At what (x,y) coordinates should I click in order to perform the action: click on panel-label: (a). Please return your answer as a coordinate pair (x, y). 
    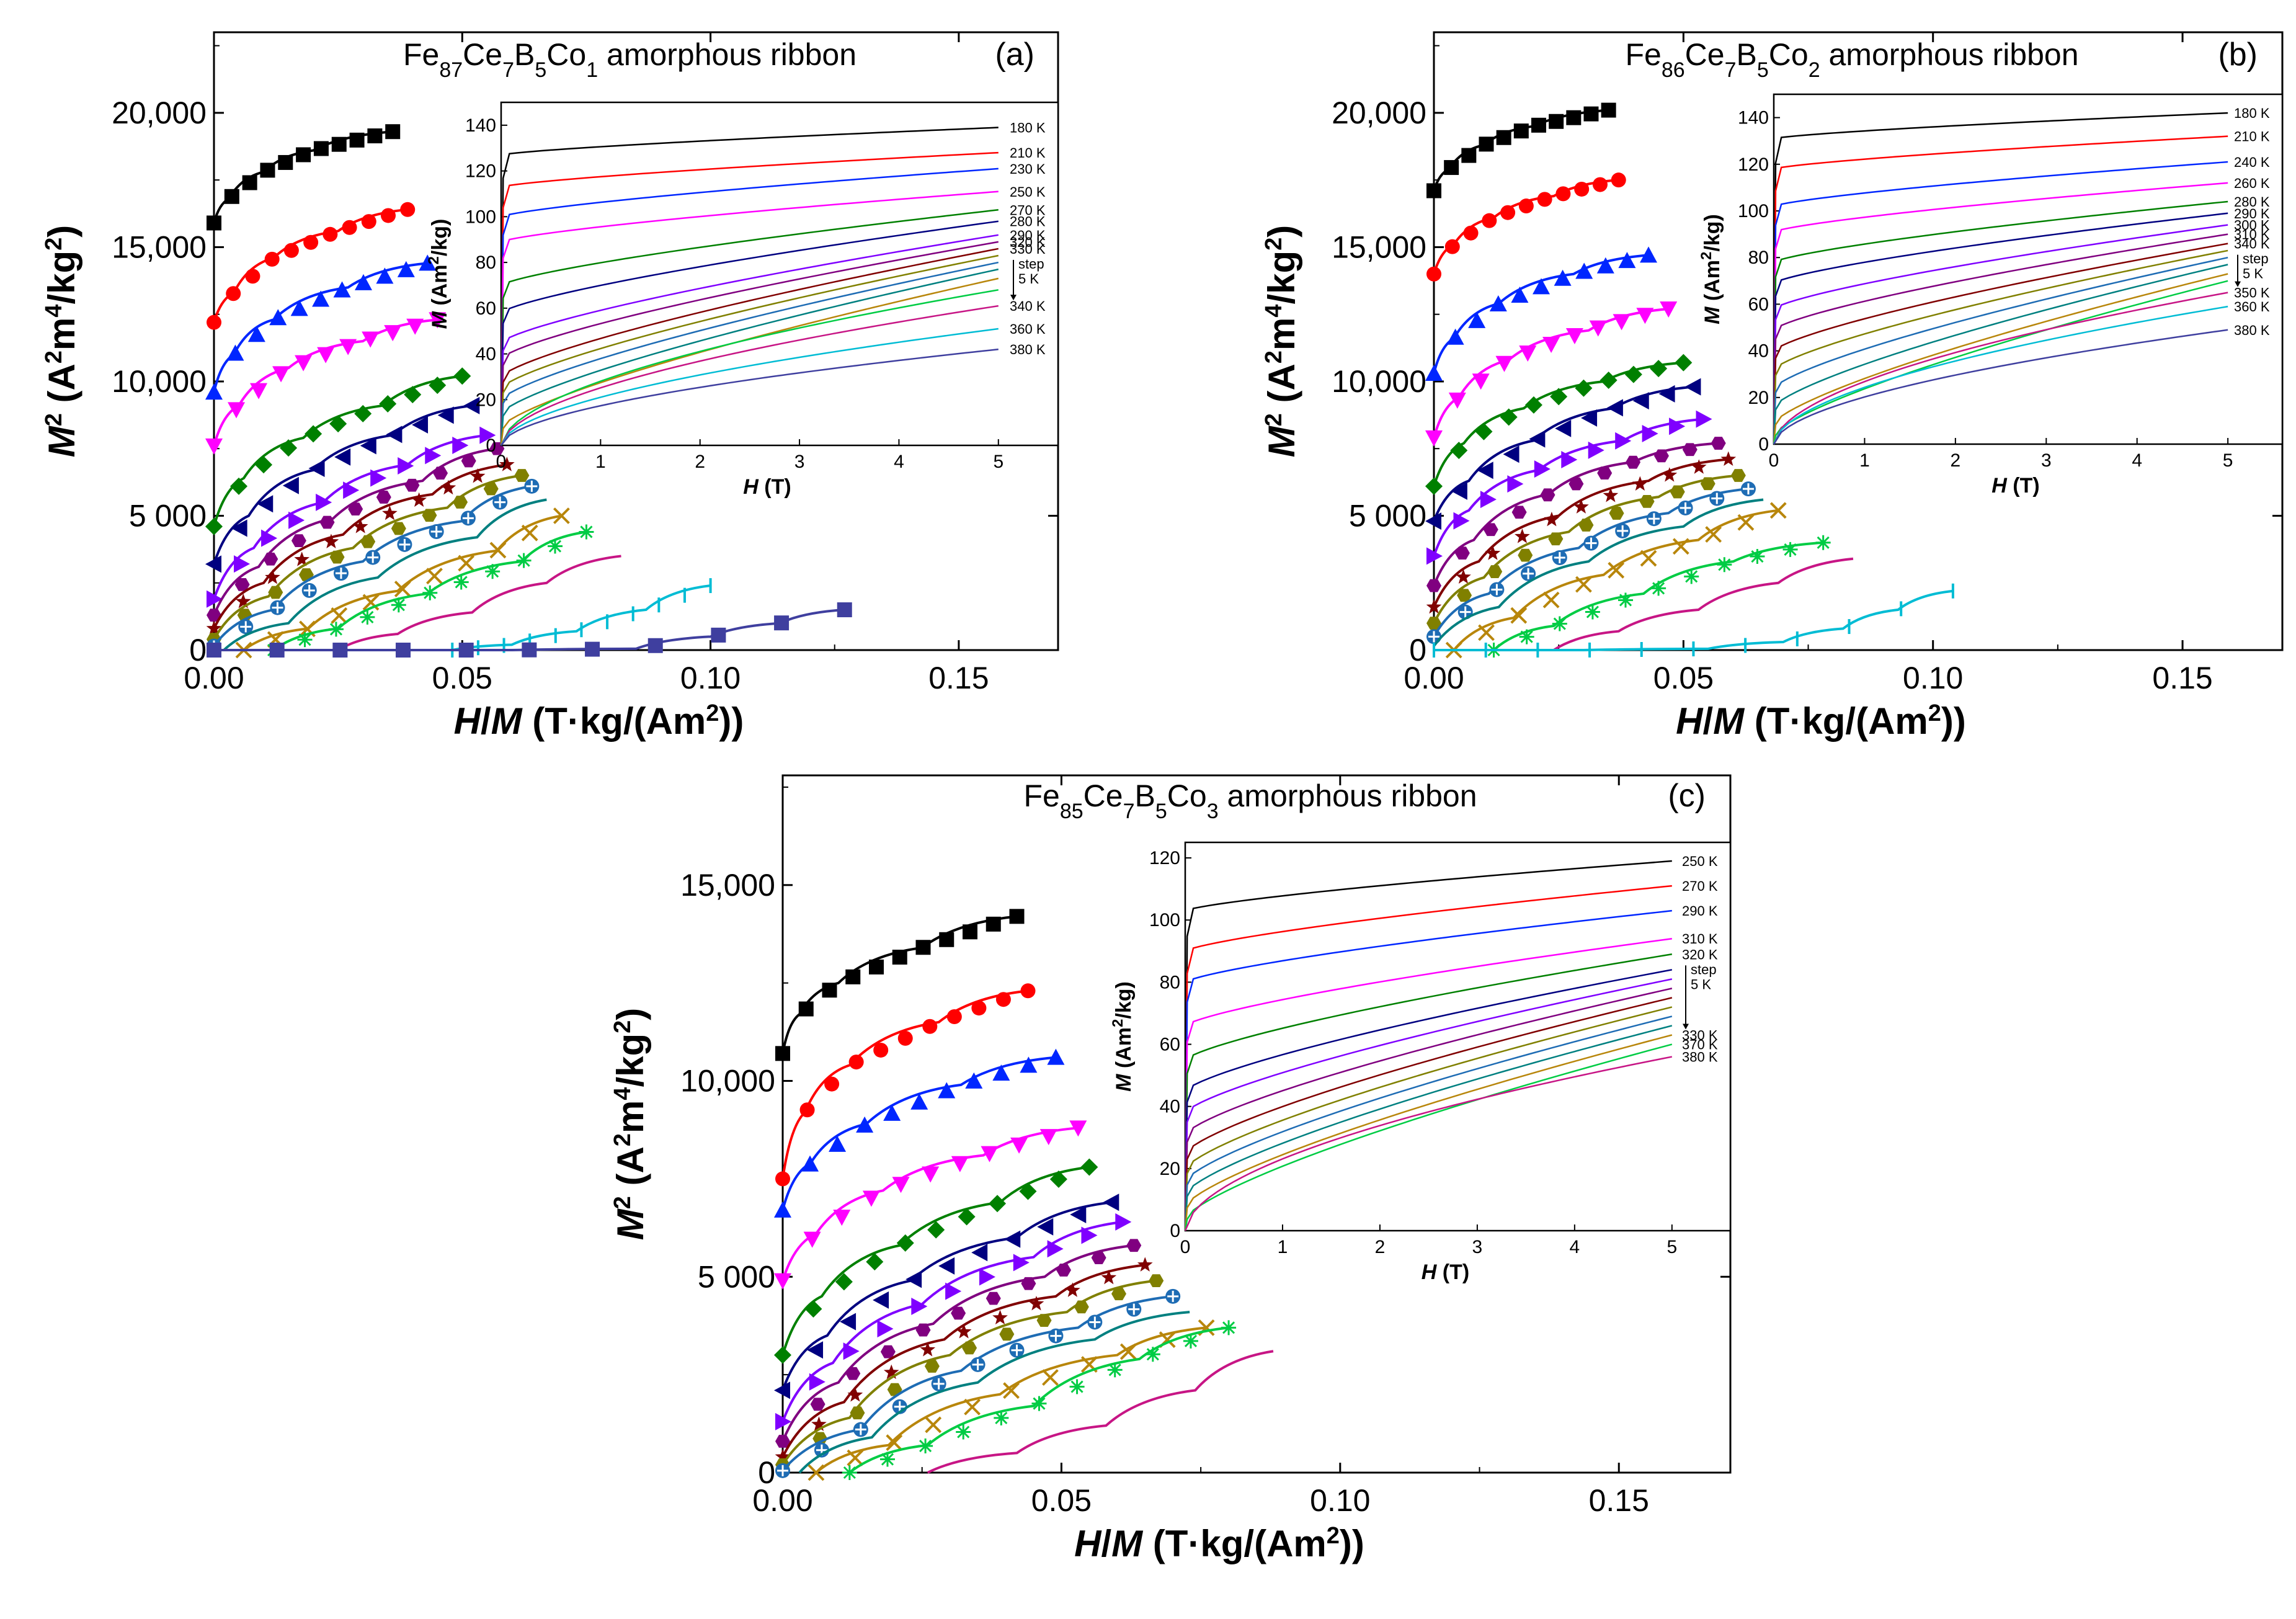
    Looking at the image, I should click on (1015, 55).